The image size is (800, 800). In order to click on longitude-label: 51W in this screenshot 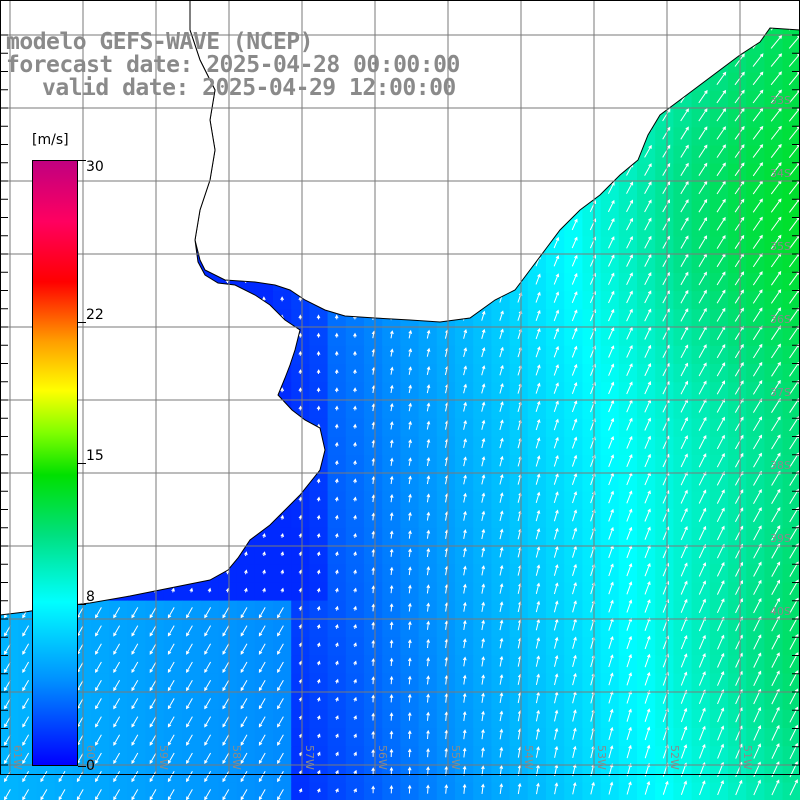, I will do `click(747, 757)`.